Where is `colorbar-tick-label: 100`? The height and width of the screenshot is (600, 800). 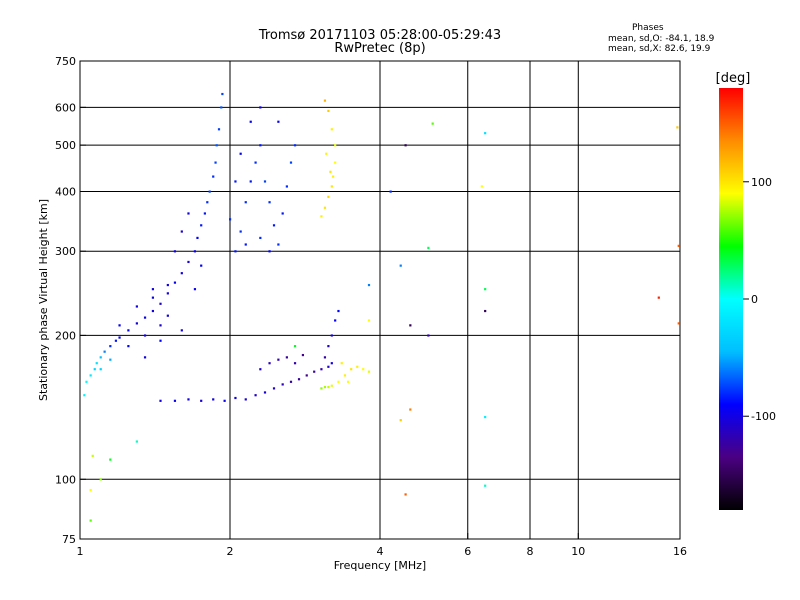
colorbar-tick-label: 100 is located at coordinates (761, 182).